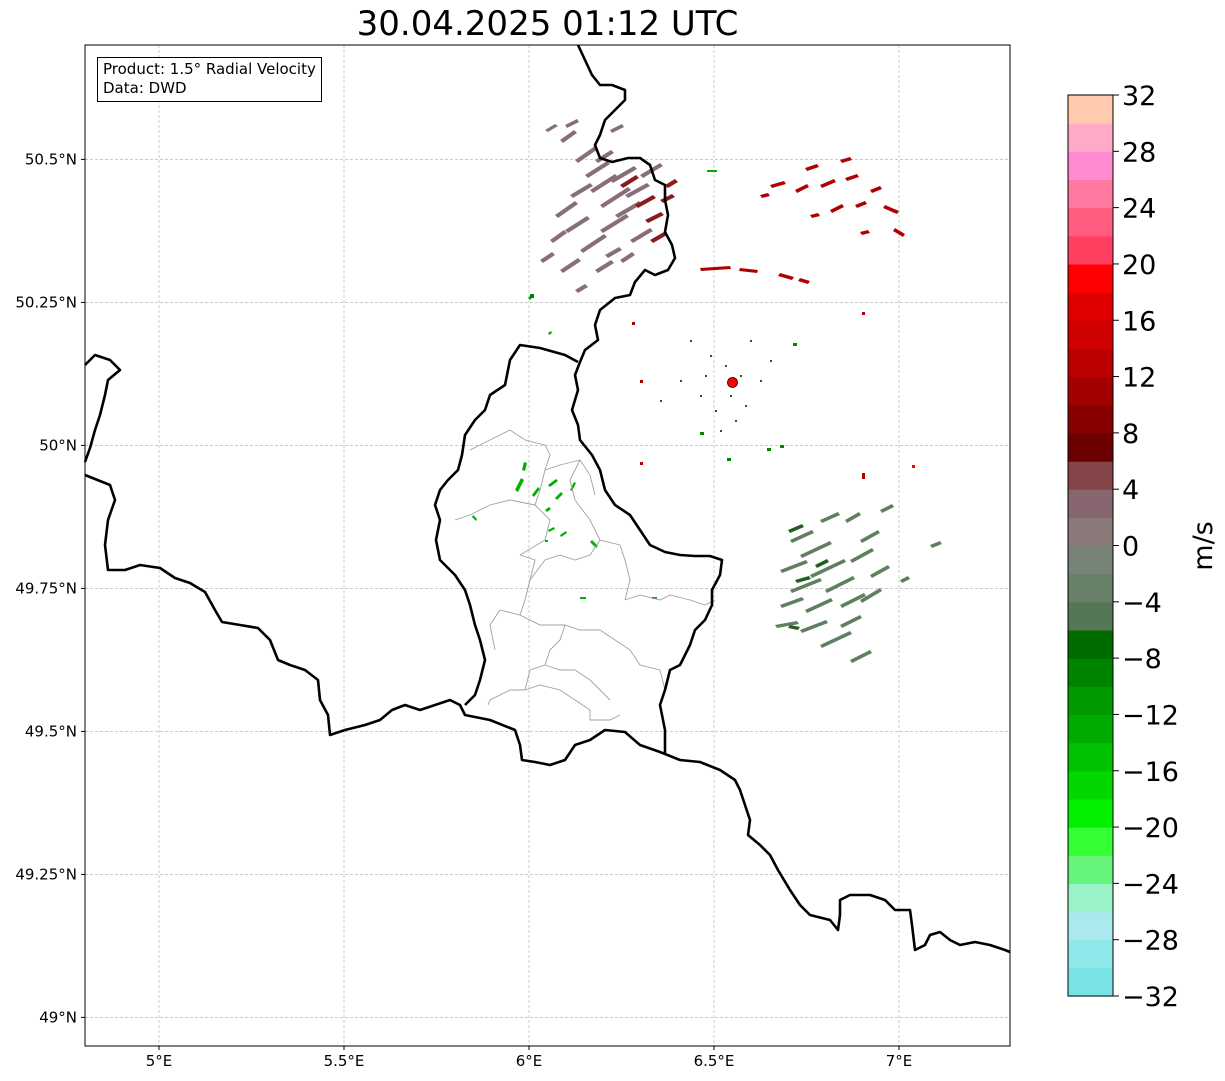  What do you see at coordinates (716, 386) in the screenshot?
I see `echo-clutter` at bounding box center [716, 386].